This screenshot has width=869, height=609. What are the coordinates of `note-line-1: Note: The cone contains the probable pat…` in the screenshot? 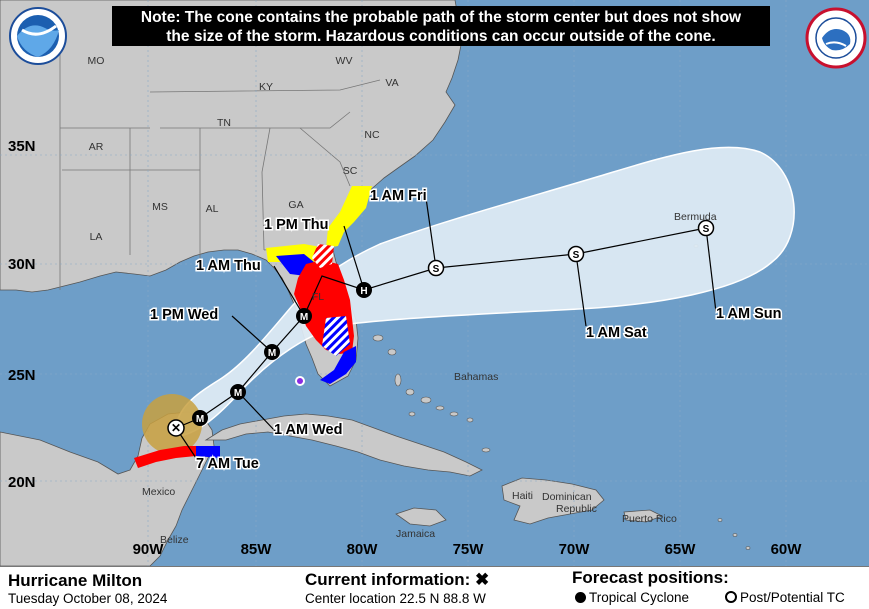 It's located at (441, 17).